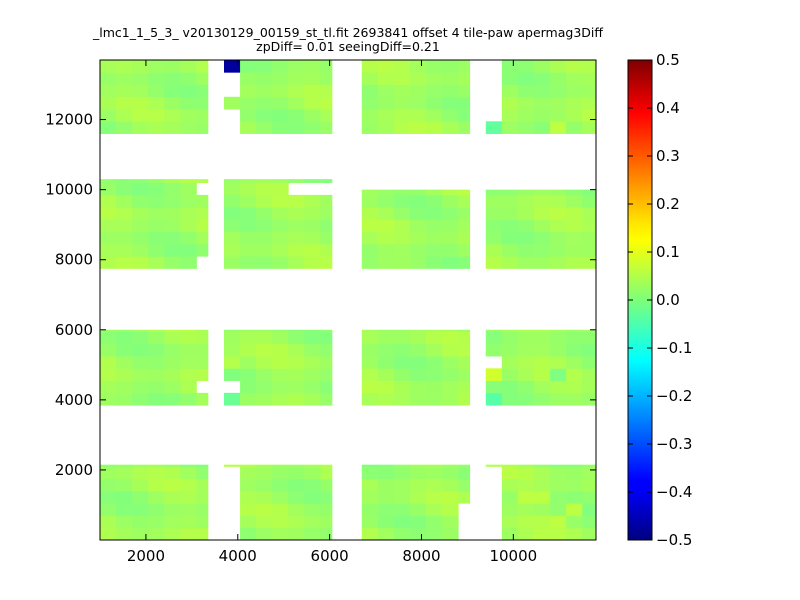  I want to click on colorbar-tick-label: −0.5, so click(674, 540).